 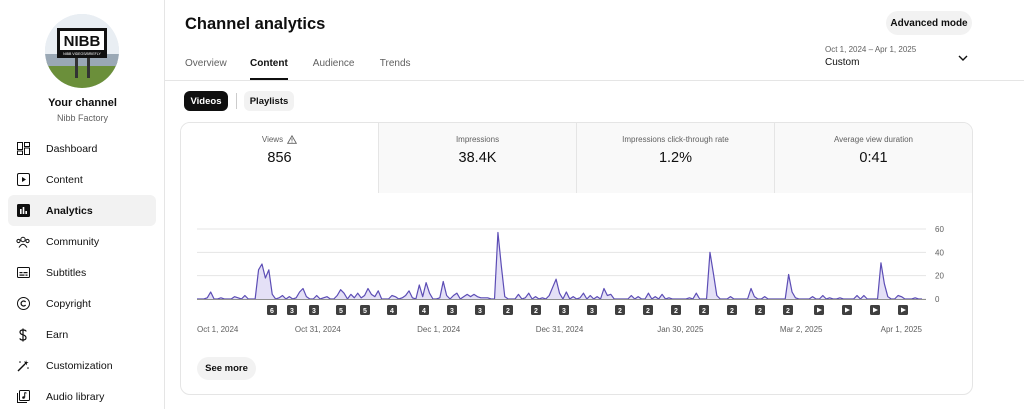 I want to click on channel-logo-image: NIBB NIBB VIDEOS/BRIEFLY, so click(x=82, y=51).